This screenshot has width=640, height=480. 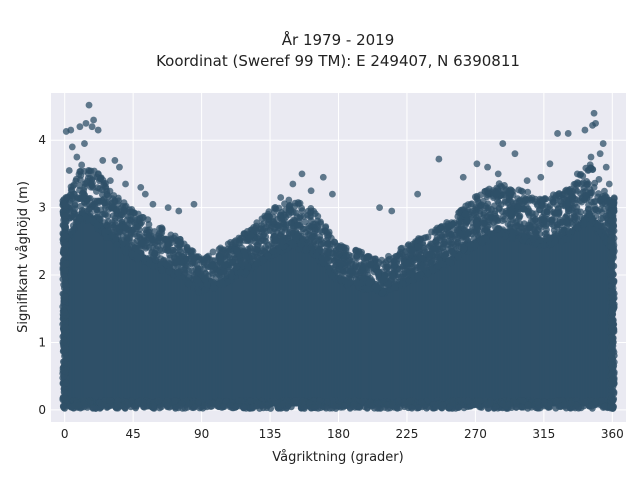 I want to click on y-axis-label: Signifikant våghöjd (m), so click(x=23, y=257).